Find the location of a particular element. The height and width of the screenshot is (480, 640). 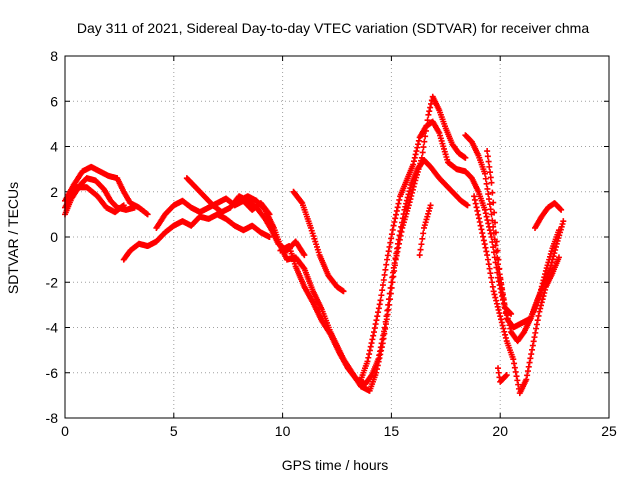

y-axis-label: SDTVAR / TECUs is located at coordinates (13, 238).